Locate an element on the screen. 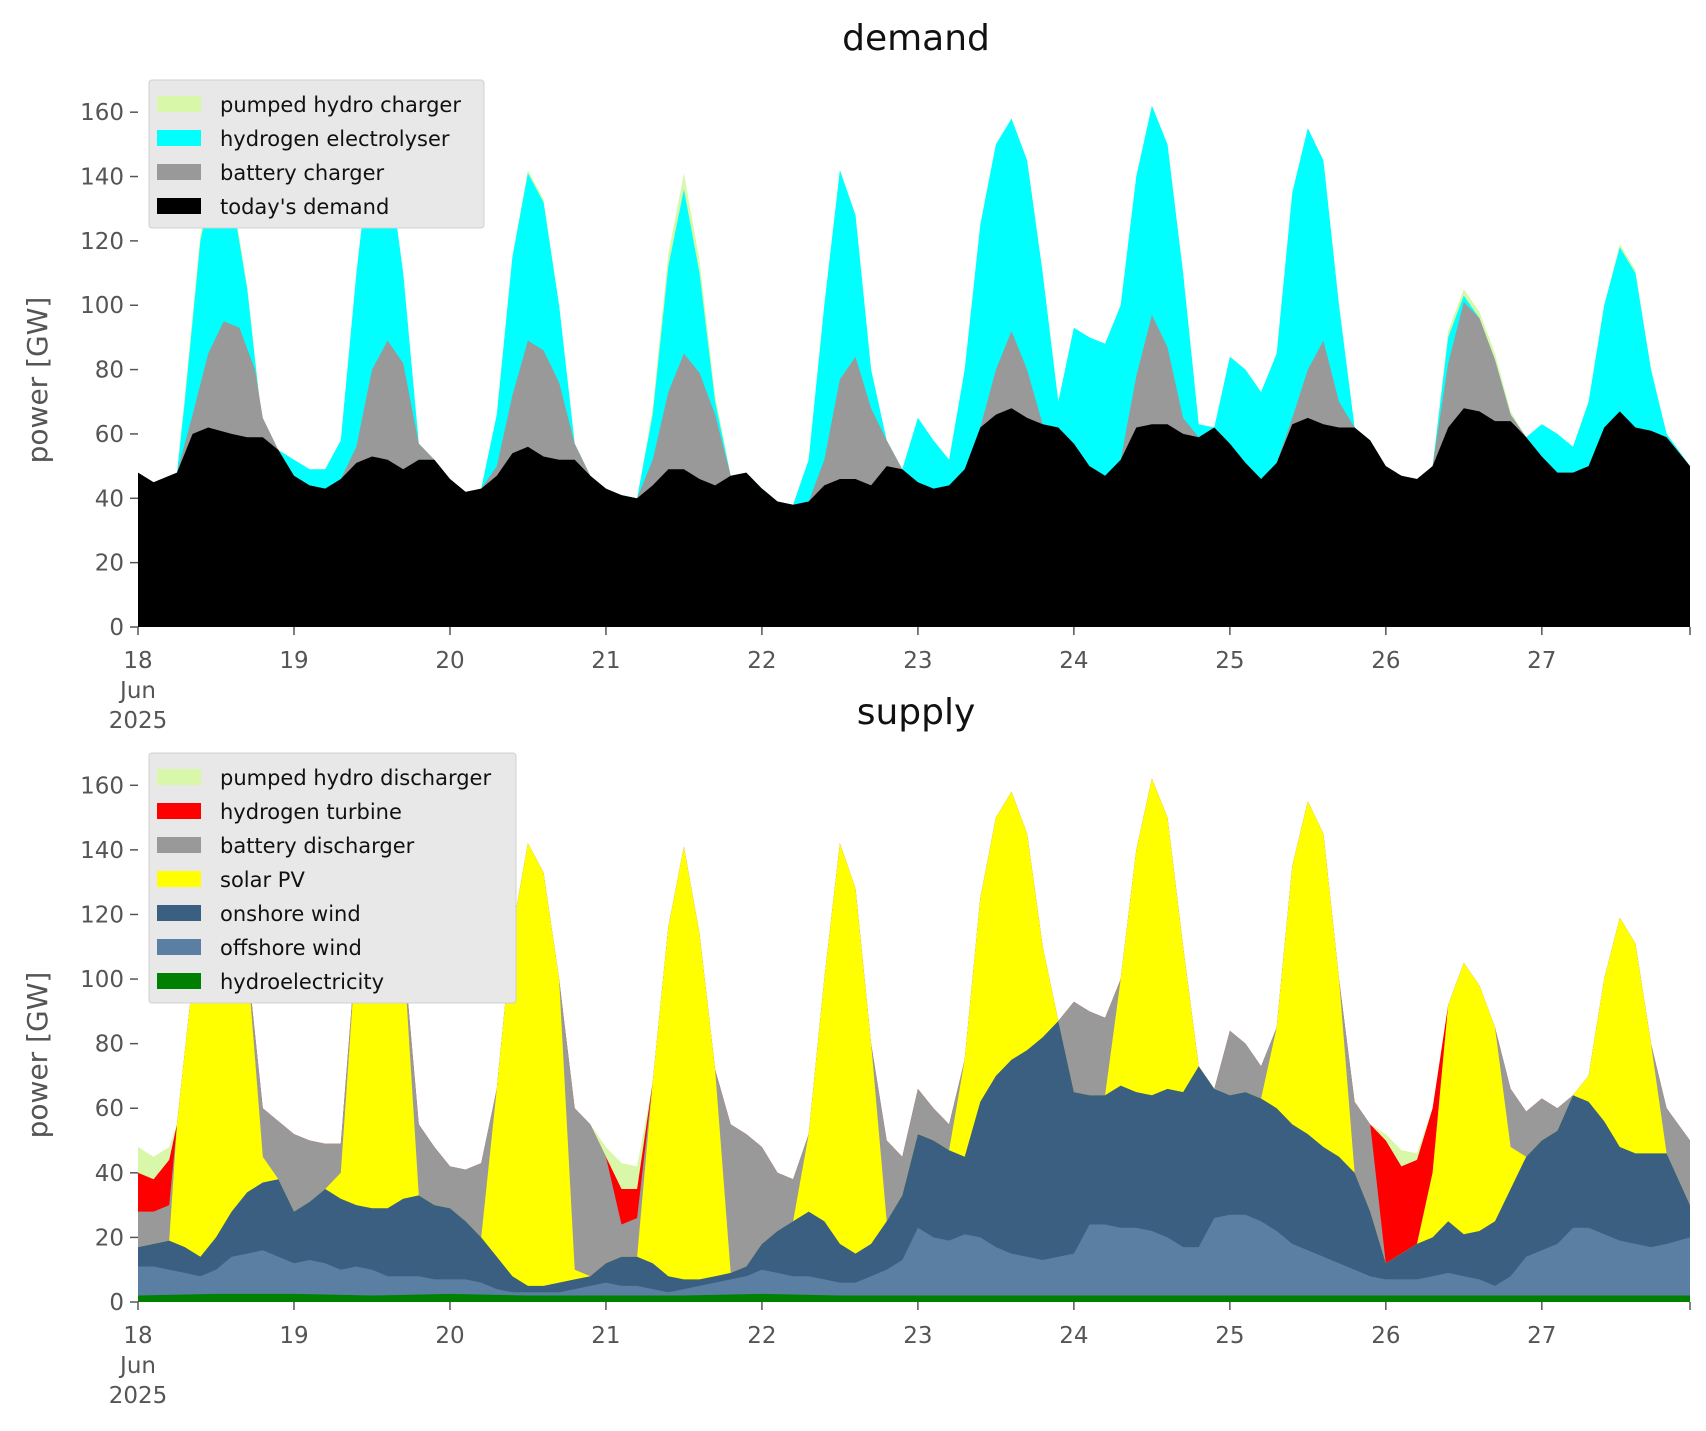 Image resolution: width=1706 pixels, height=1431 pixels. area-today-s-demand is located at coordinates (914, 517).